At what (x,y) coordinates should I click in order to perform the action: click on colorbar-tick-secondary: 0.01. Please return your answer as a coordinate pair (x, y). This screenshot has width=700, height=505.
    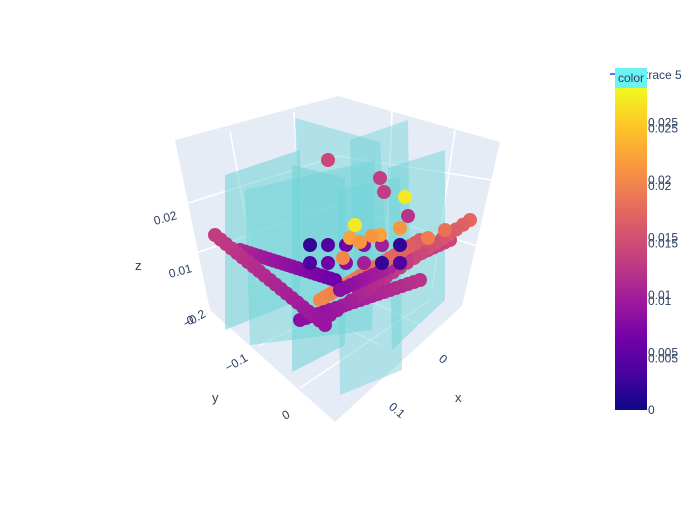
    Looking at the image, I should click on (660, 301).